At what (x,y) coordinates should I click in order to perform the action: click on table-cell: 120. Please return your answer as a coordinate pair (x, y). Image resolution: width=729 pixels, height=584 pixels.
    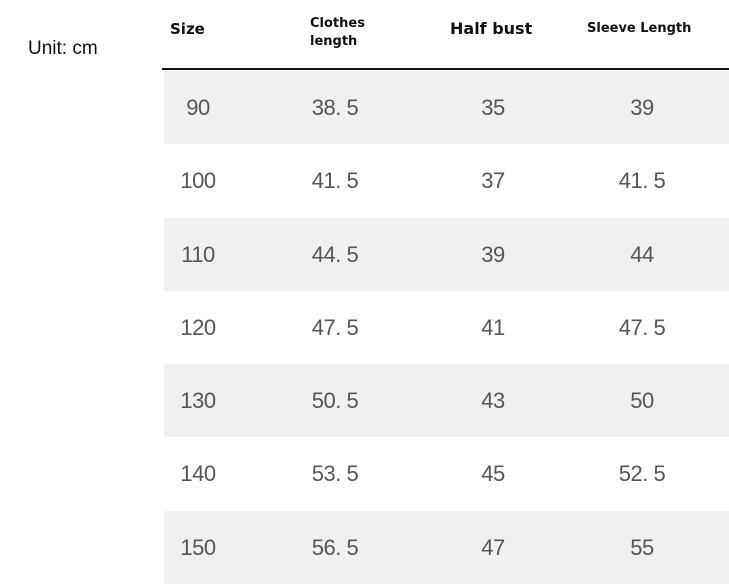
    Looking at the image, I should click on (198, 327).